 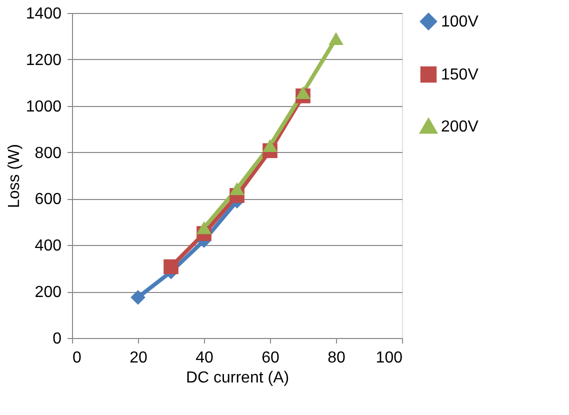 I want to click on x-tick-label: 80, so click(x=337, y=358).